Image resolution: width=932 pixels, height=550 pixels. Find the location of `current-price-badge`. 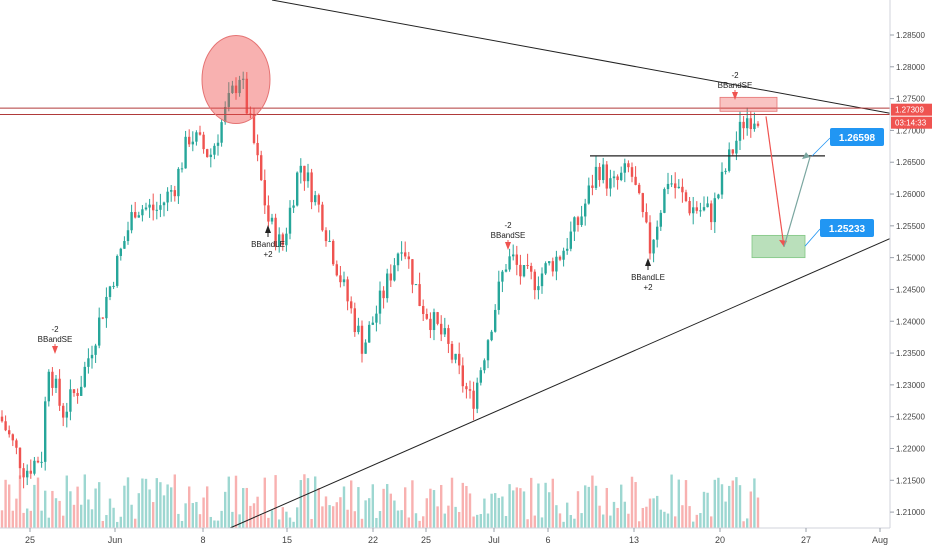

current-price-badge is located at coordinates (911, 109).